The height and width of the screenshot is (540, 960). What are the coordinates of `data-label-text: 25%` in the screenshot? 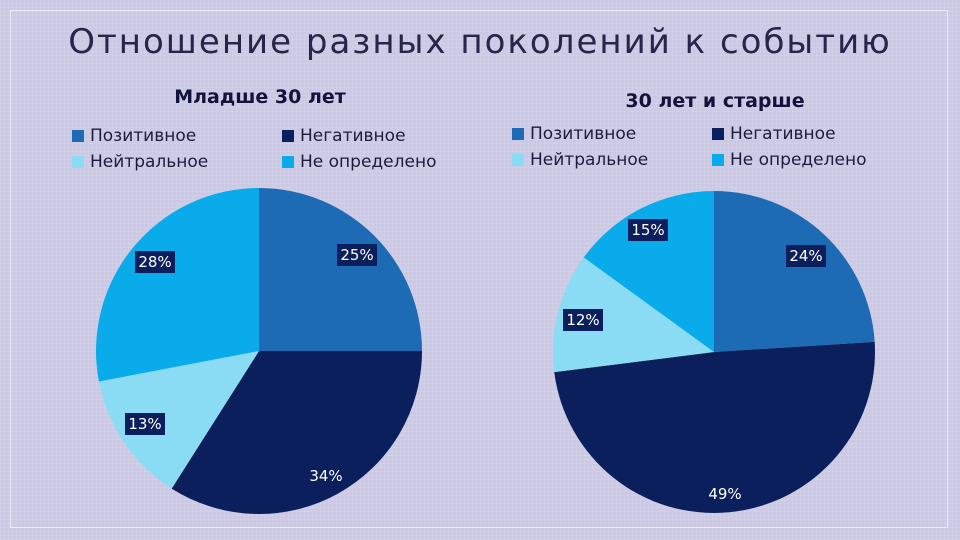 It's located at (356, 255).